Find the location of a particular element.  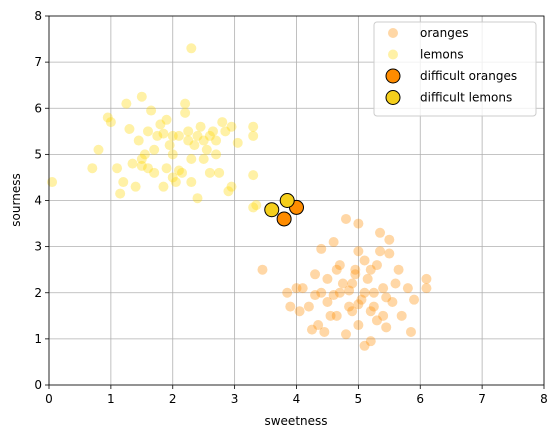

x-tick-label: 2 is located at coordinates (173, 399).